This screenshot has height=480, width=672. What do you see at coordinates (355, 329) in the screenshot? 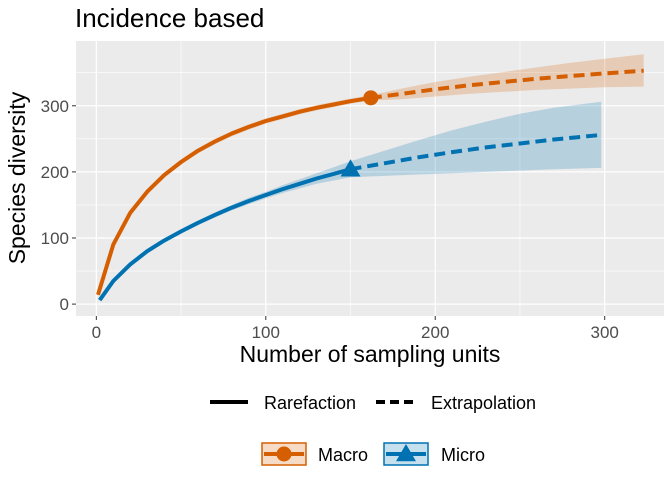
I see `x-axis: 0 100 200 300` at bounding box center [355, 329].